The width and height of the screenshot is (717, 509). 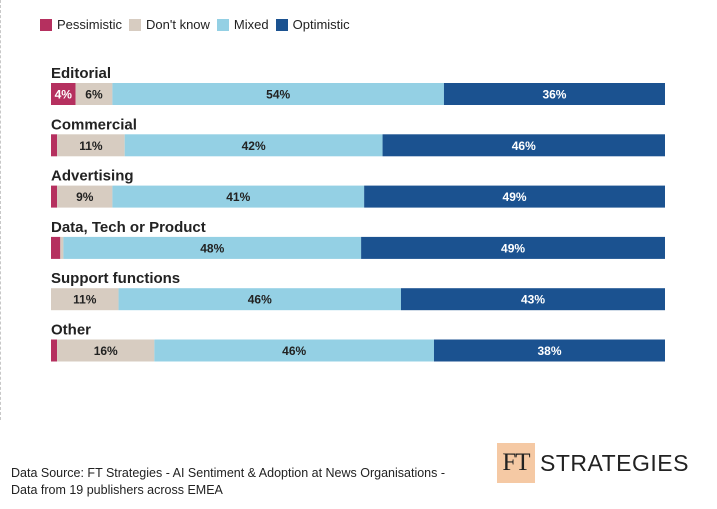 I want to click on legend-item: Optimistic, so click(x=312, y=24).